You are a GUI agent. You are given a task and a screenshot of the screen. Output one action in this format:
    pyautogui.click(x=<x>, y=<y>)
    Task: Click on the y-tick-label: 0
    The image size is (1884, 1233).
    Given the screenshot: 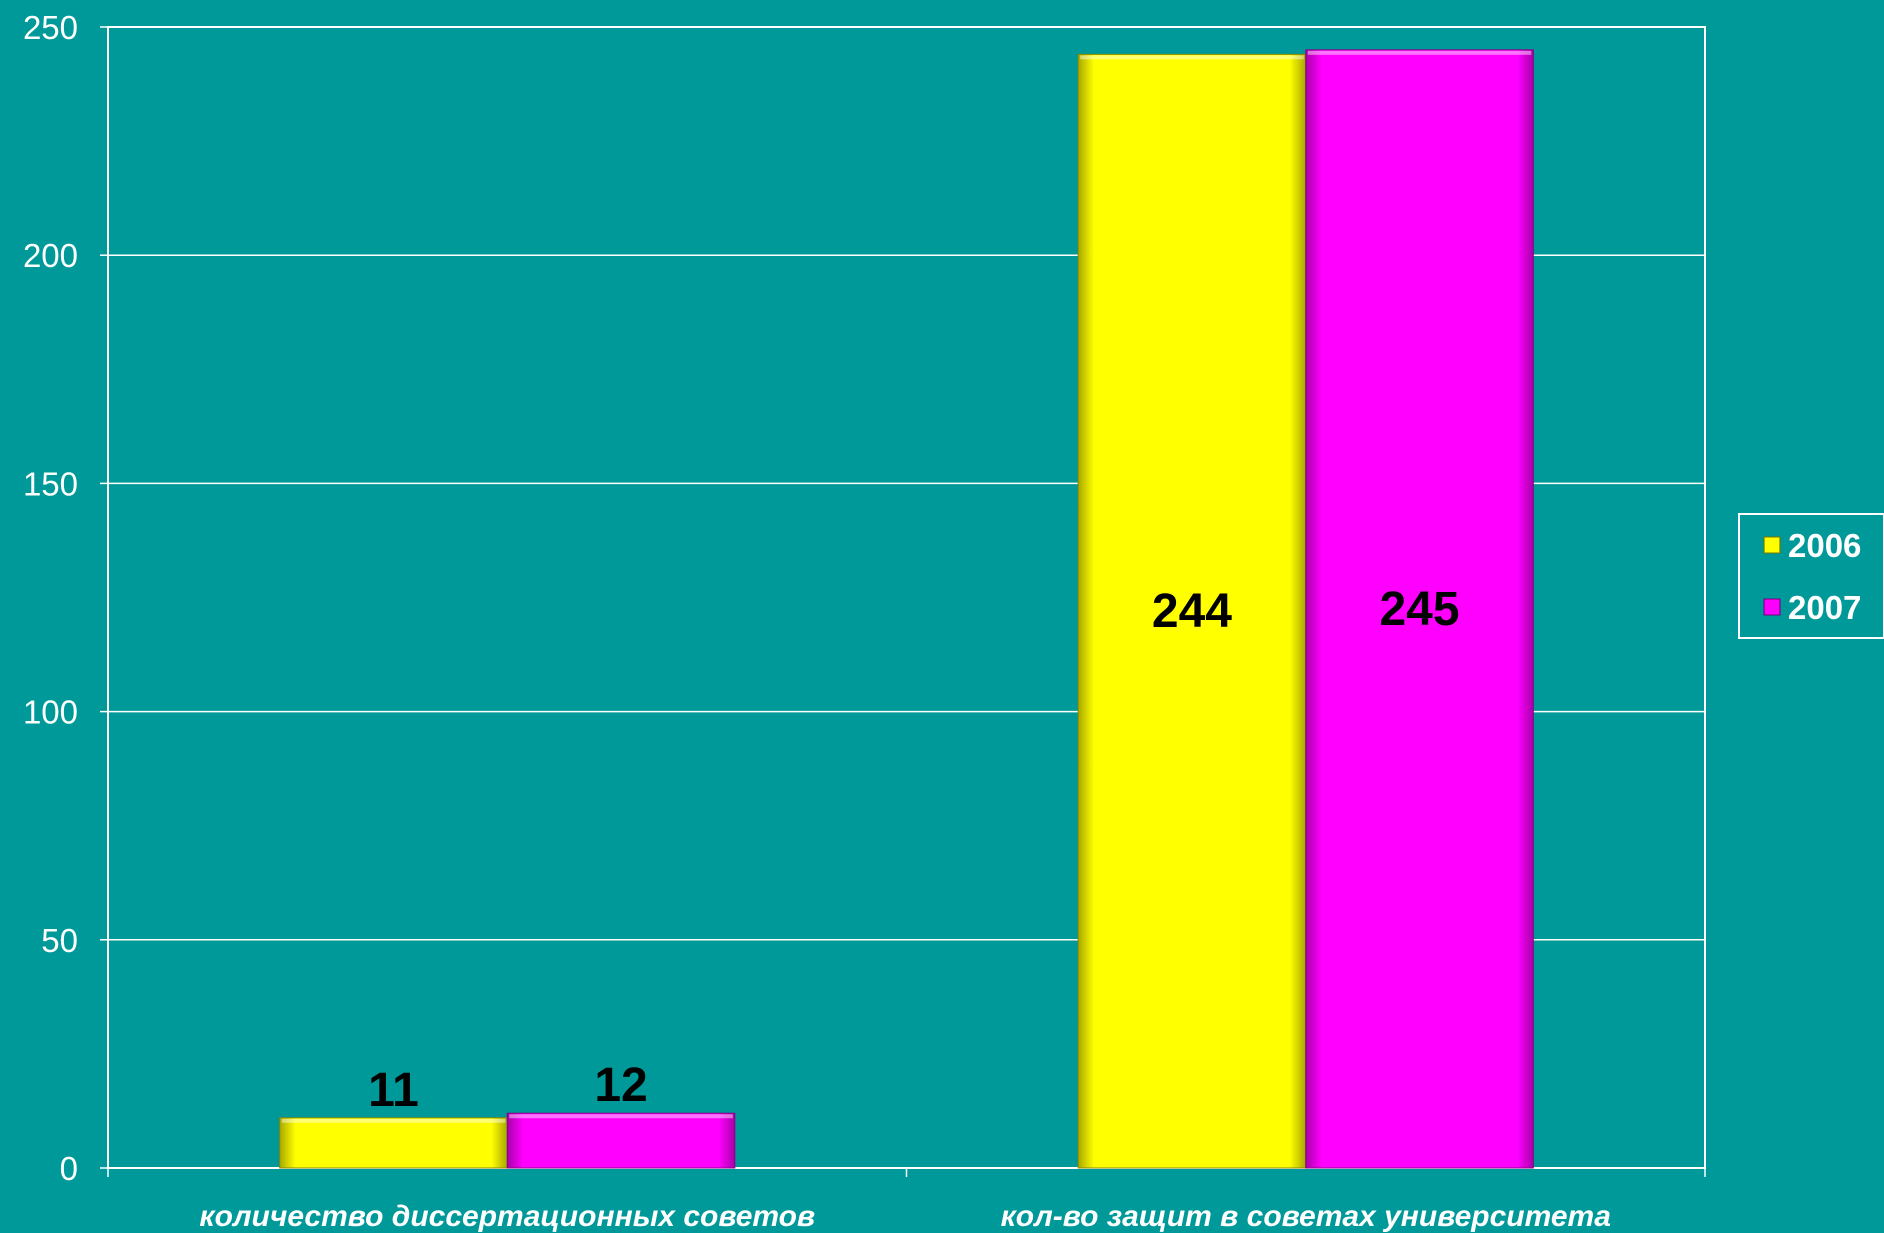 What is the action you would take?
    pyautogui.click(x=69, y=1168)
    